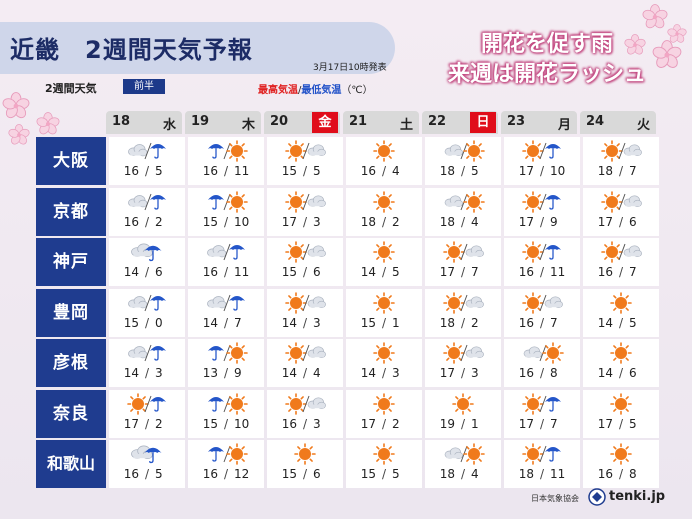 The image size is (692, 519). Describe the element at coordinates (315, 88) in the screenshot. I see `temperature-legend: 最高気温/最低気温（℃）` at that location.